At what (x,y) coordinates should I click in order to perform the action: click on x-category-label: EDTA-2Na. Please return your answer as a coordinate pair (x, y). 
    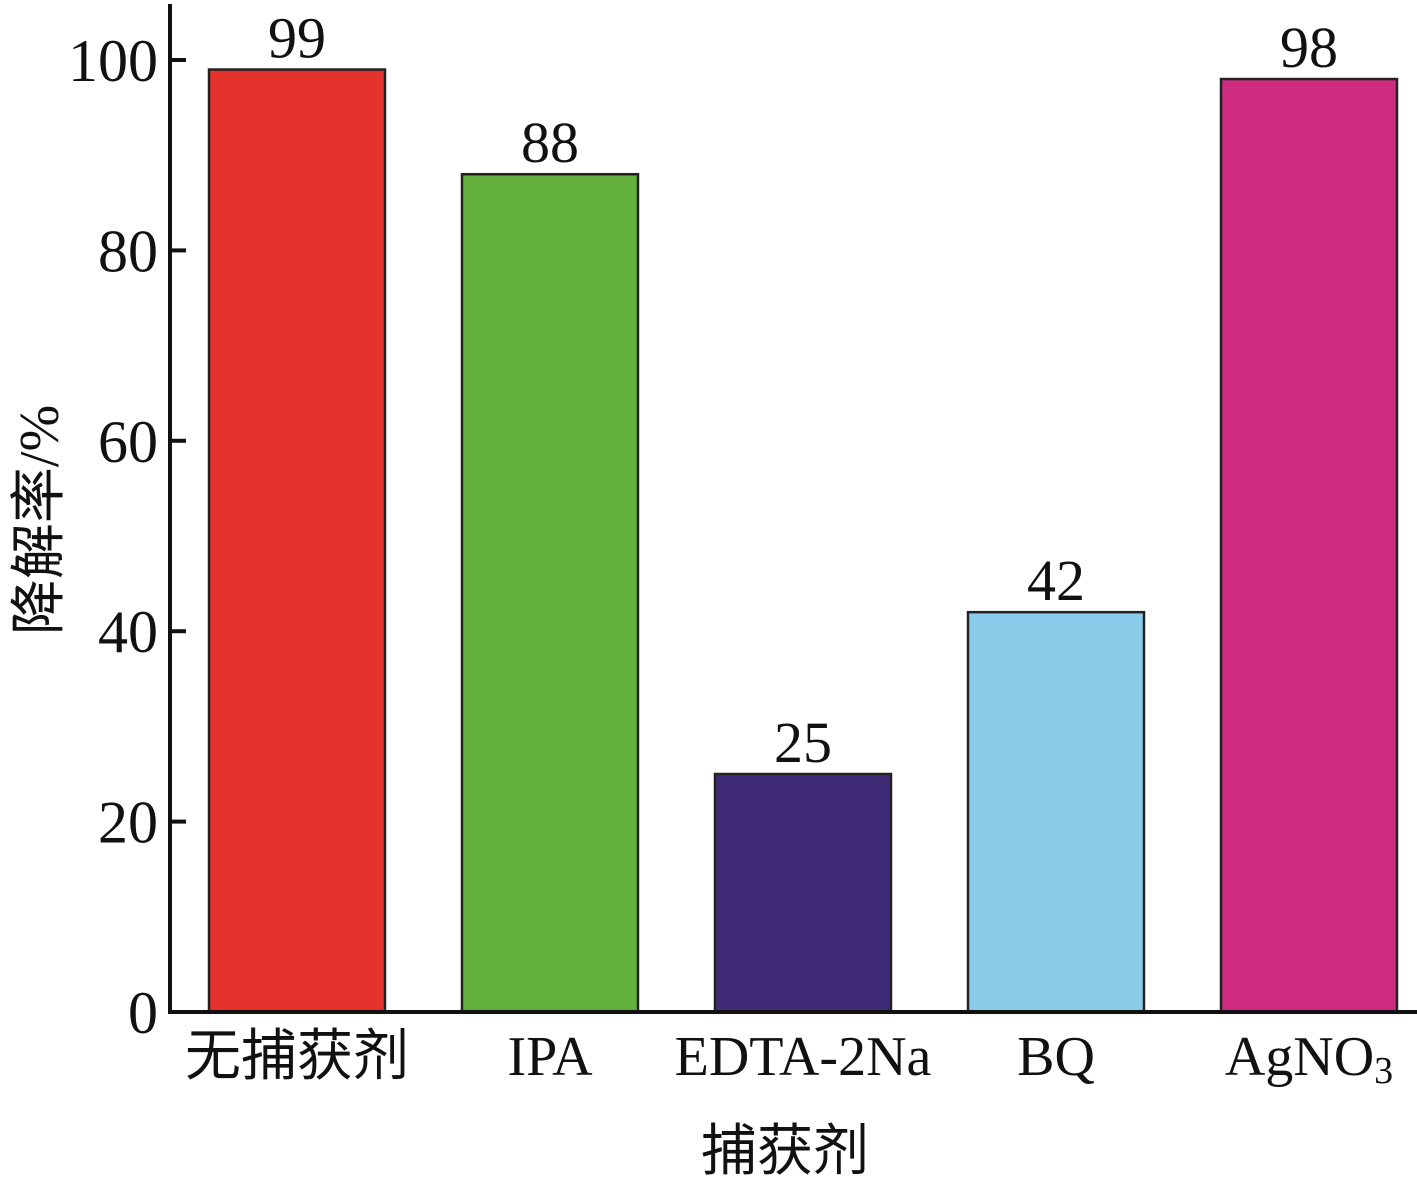
    Looking at the image, I should click on (803, 1057).